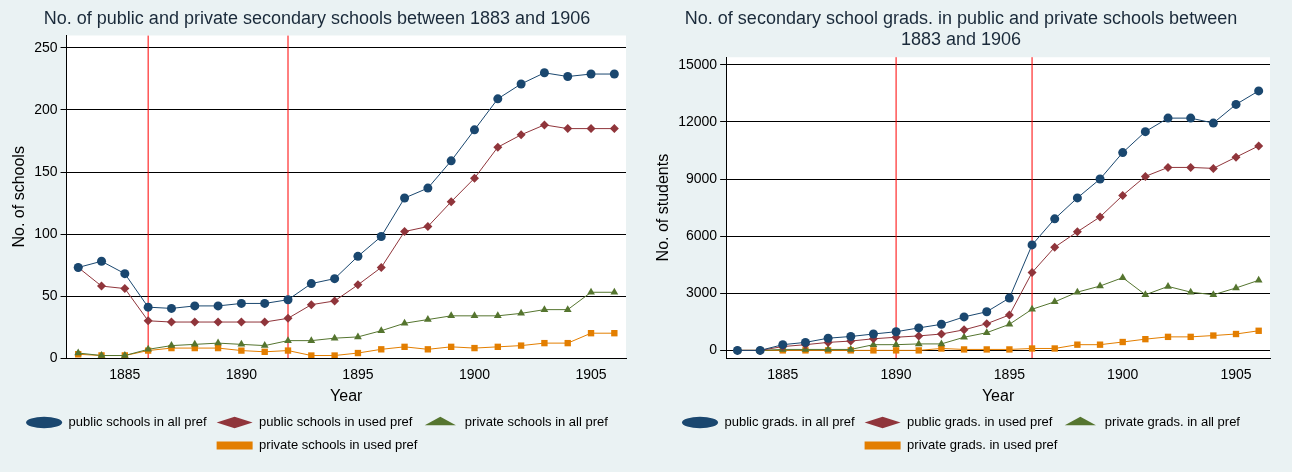  I want to click on legend-label: public grads. in all pref, so click(789, 422).